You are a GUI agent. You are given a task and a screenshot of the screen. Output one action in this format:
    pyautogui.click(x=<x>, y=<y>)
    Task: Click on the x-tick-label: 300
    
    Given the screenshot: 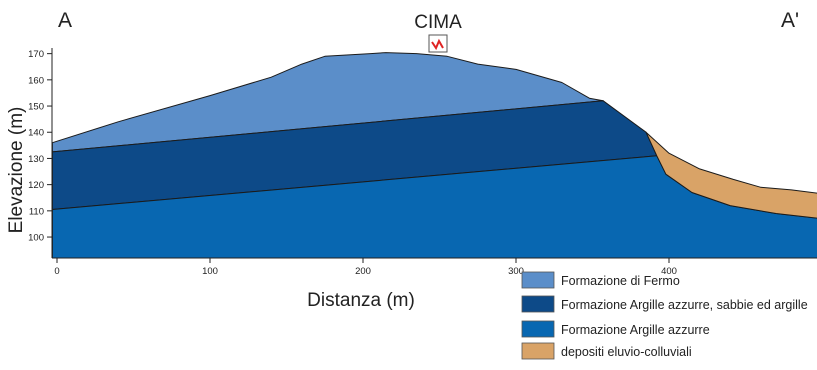 What is the action you would take?
    pyautogui.click(x=516, y=271)
    